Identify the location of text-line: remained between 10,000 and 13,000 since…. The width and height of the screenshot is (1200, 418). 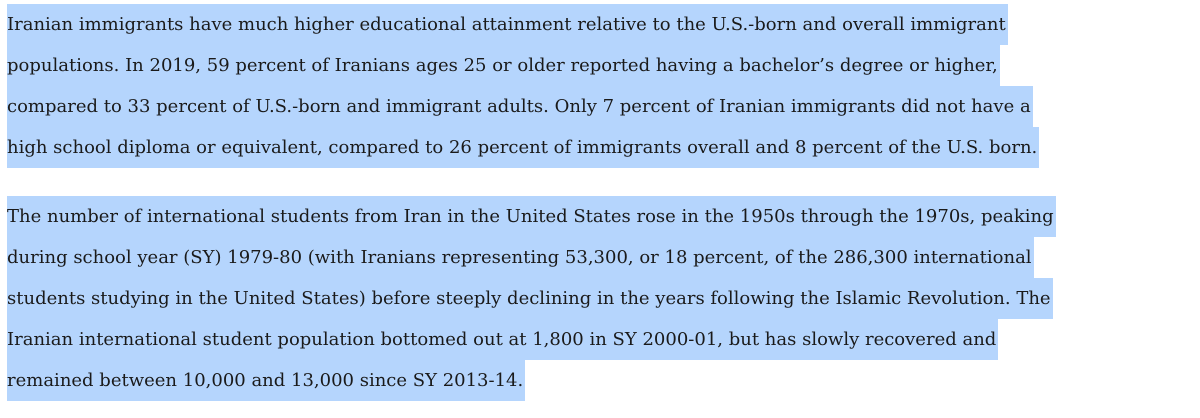
(603, 380).